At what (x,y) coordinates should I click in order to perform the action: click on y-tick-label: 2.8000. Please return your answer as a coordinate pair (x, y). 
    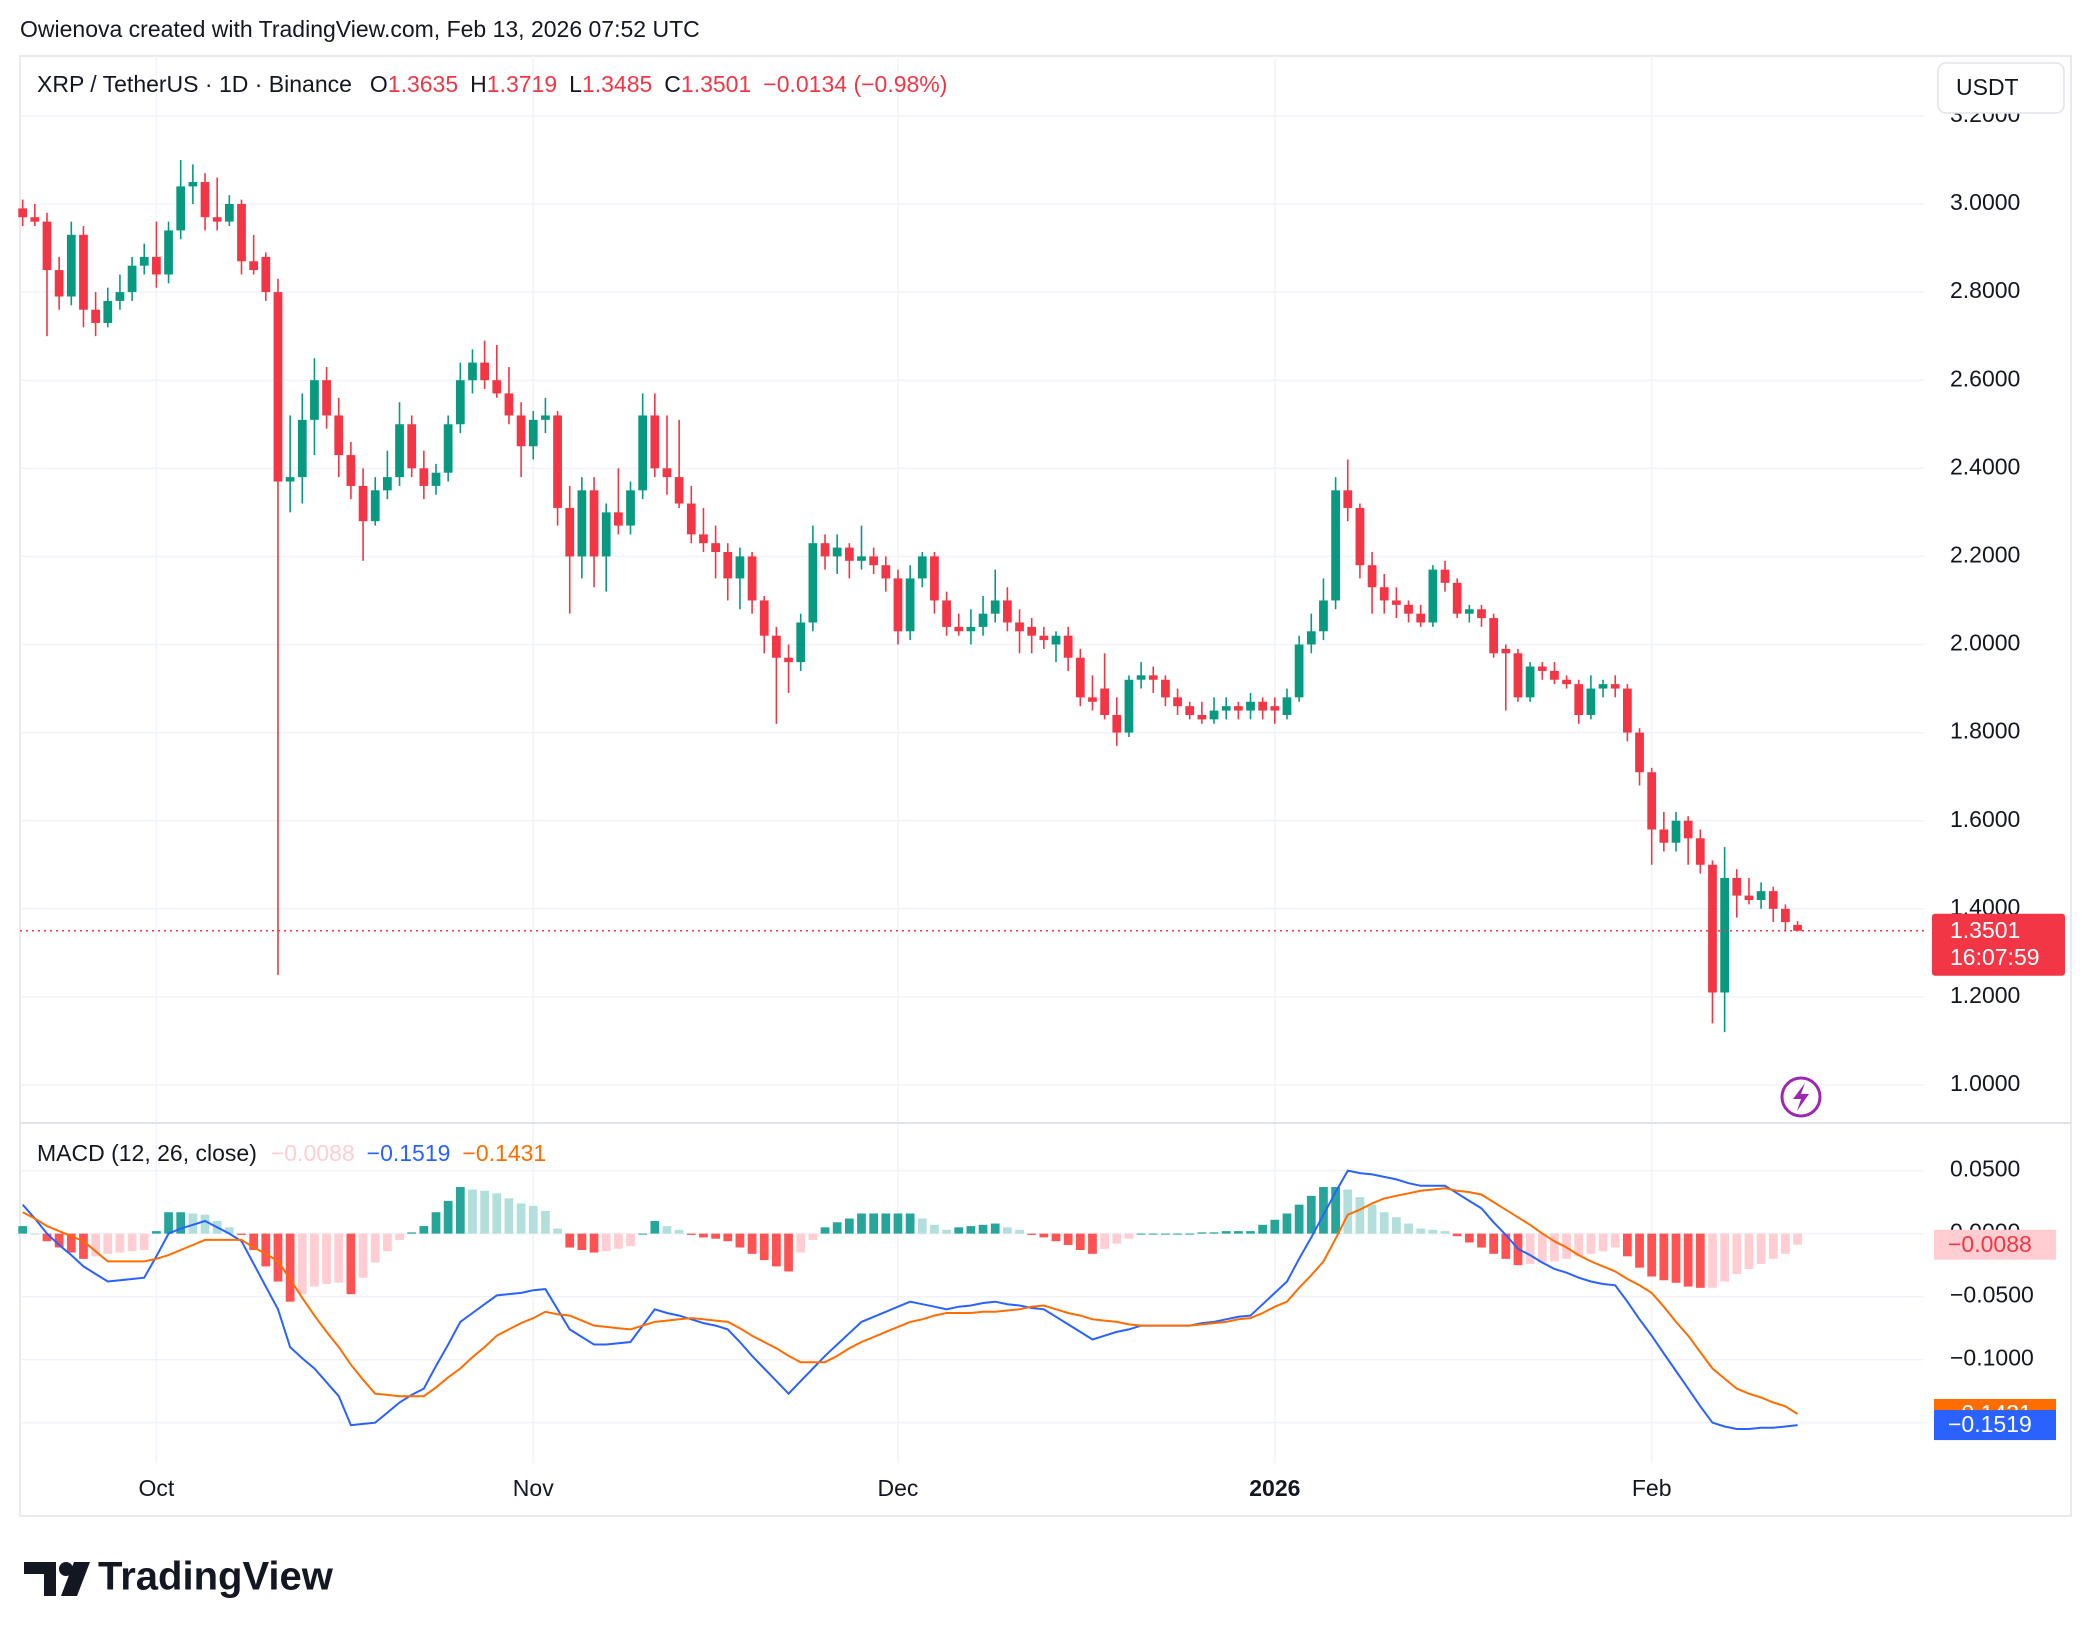
    Looking at the image, I should click on (1985, 290).